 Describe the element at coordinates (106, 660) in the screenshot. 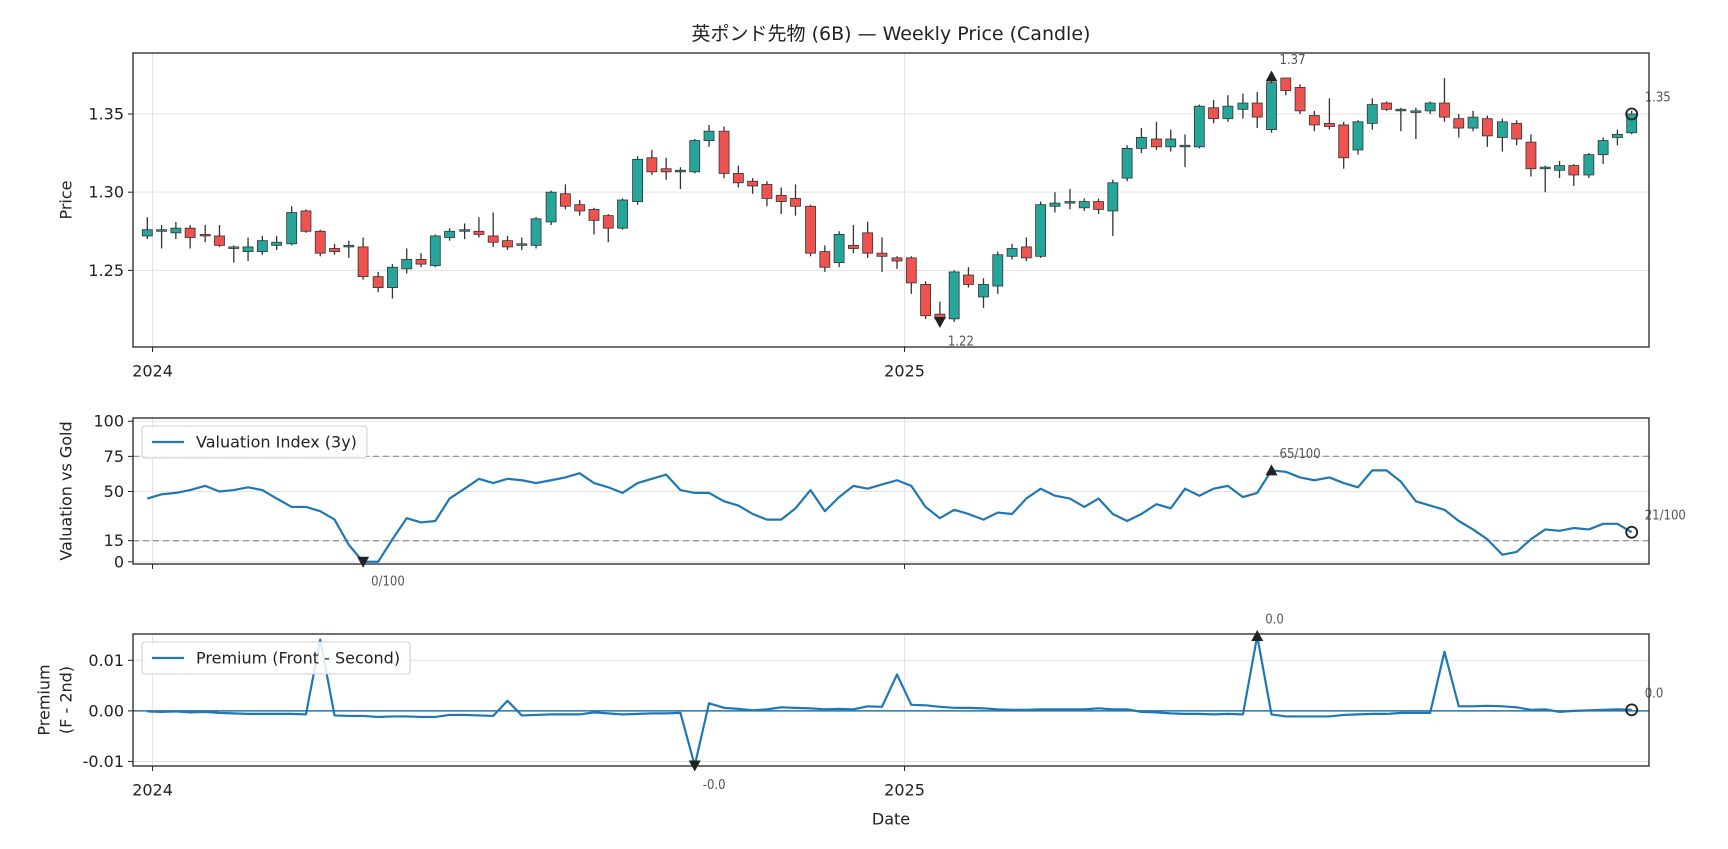

I see `y-tick-label: 0.01` at that location.